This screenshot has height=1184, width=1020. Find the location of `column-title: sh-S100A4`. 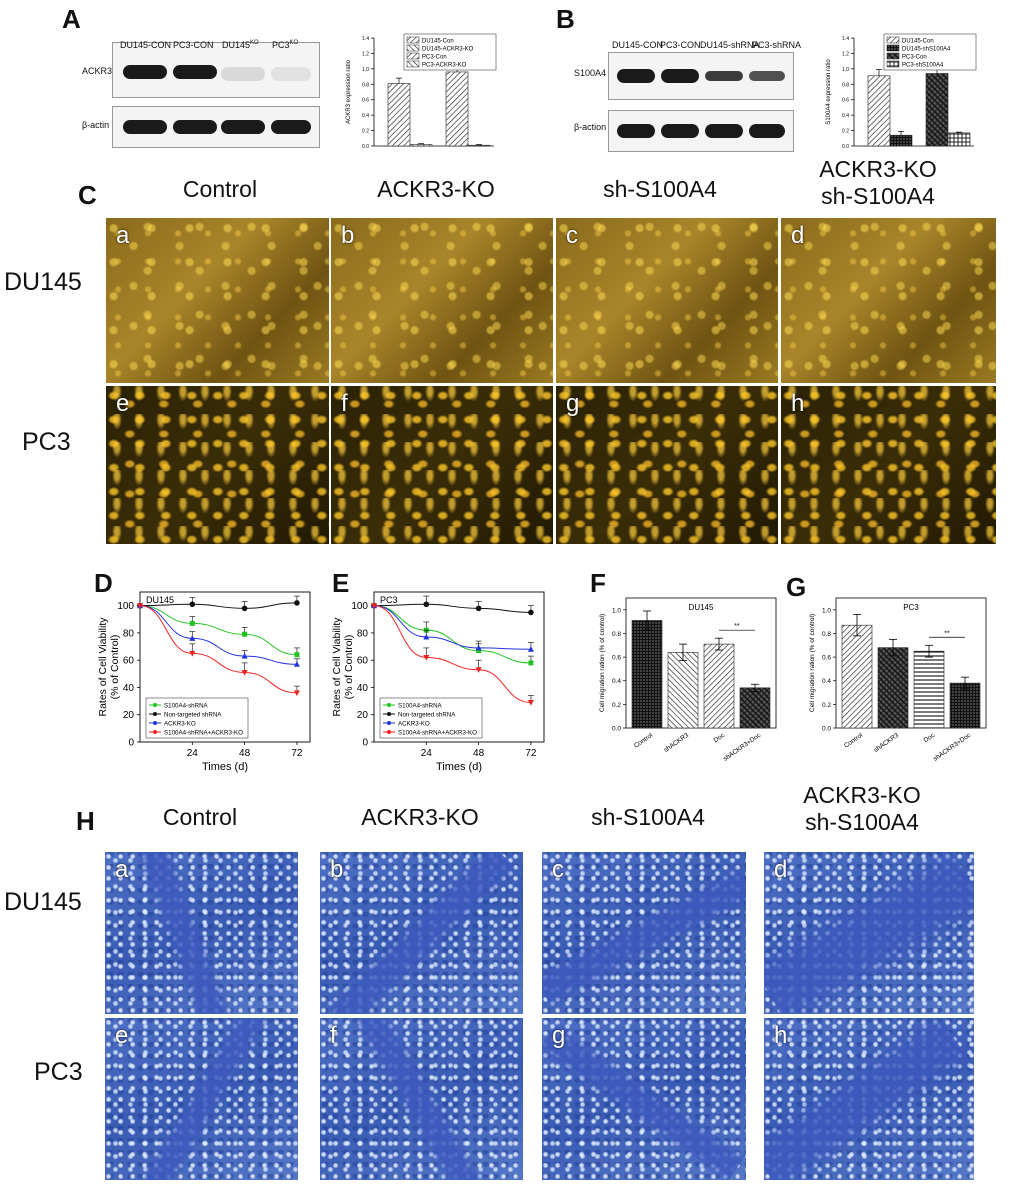

column-title: sh-S100A4 is located at coordinates (648, 817).